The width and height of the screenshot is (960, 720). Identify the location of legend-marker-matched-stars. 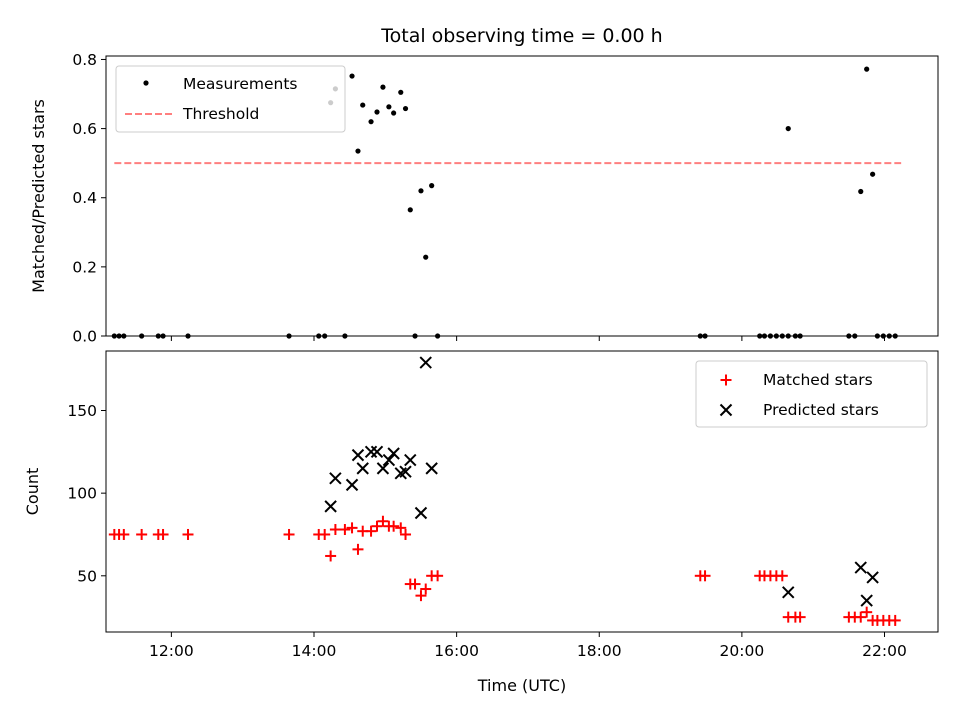
(726, 380).